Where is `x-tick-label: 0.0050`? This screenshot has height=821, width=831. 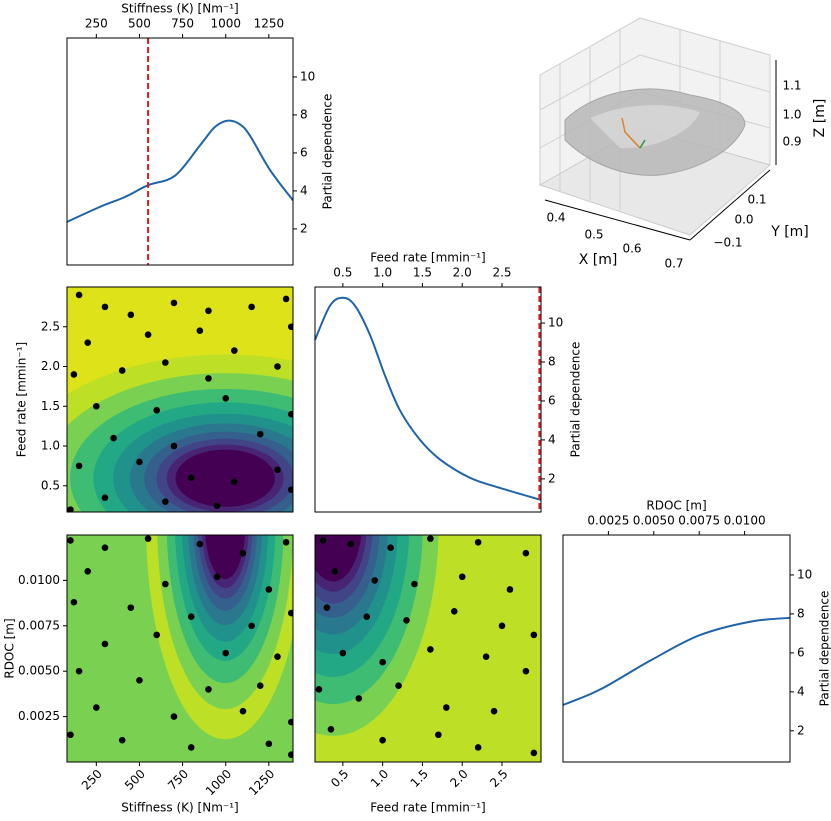 x-tick-label: 0.0050 is located at coordinates (654, 521).